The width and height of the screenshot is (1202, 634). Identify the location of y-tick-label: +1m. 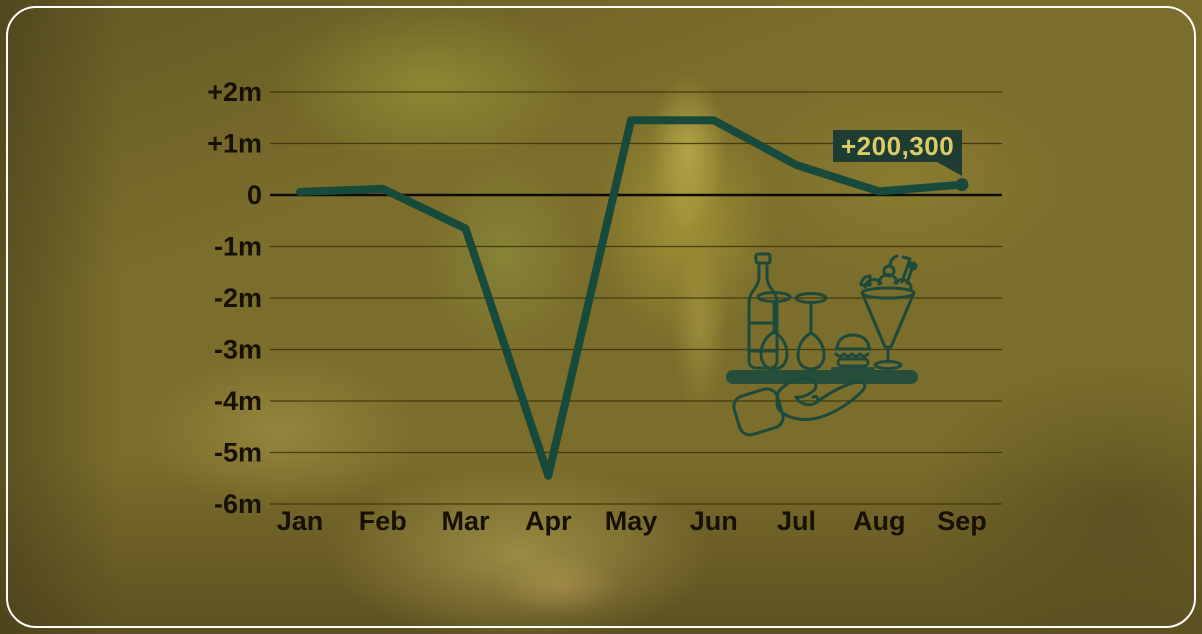
(234, 144).